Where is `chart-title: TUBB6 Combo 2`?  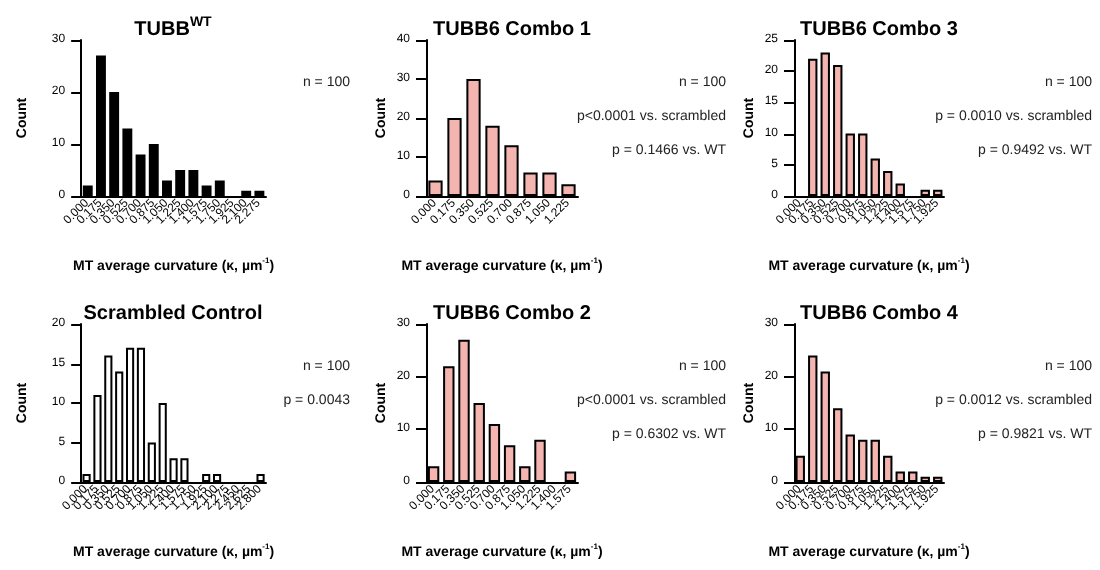
chart-title: TUBB6 Combo 2 is located at coordinates (512, 314).